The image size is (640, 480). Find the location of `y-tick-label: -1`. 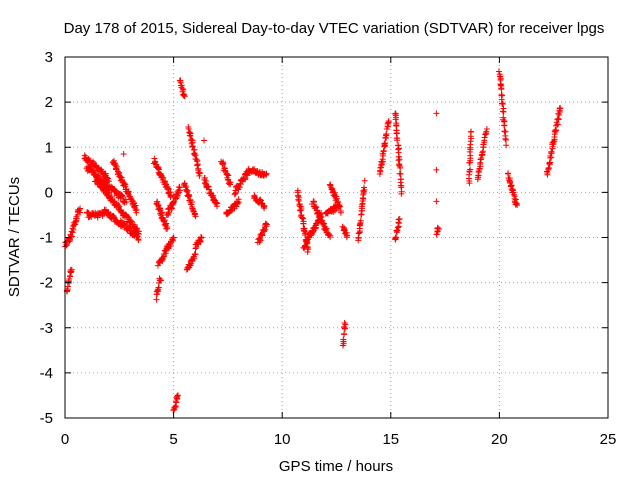

y-tick-label: -1 is located at coordinates (46, 238).